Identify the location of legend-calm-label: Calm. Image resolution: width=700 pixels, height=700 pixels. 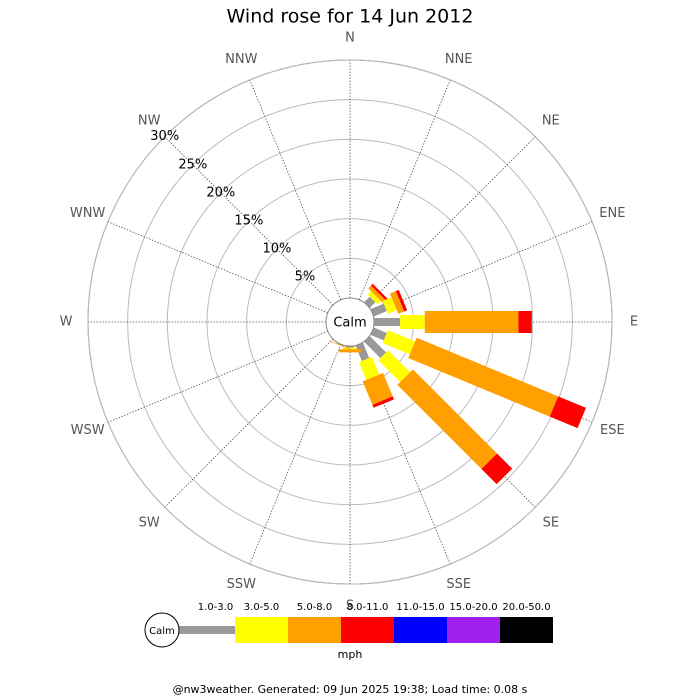
(162, 631).